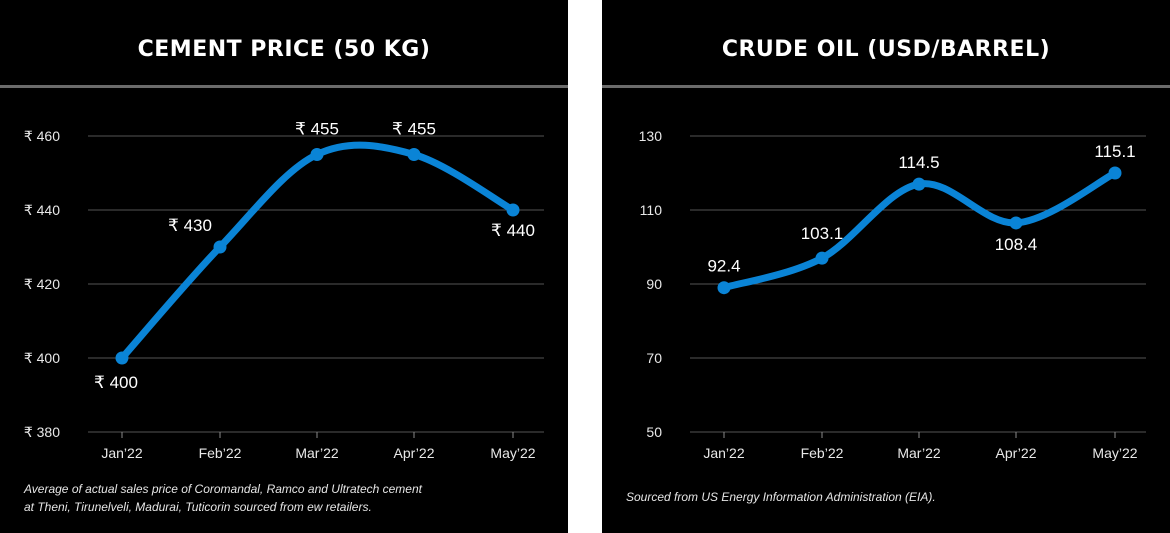  I want to click on data-label: ₹ 430, so click(190, 225).